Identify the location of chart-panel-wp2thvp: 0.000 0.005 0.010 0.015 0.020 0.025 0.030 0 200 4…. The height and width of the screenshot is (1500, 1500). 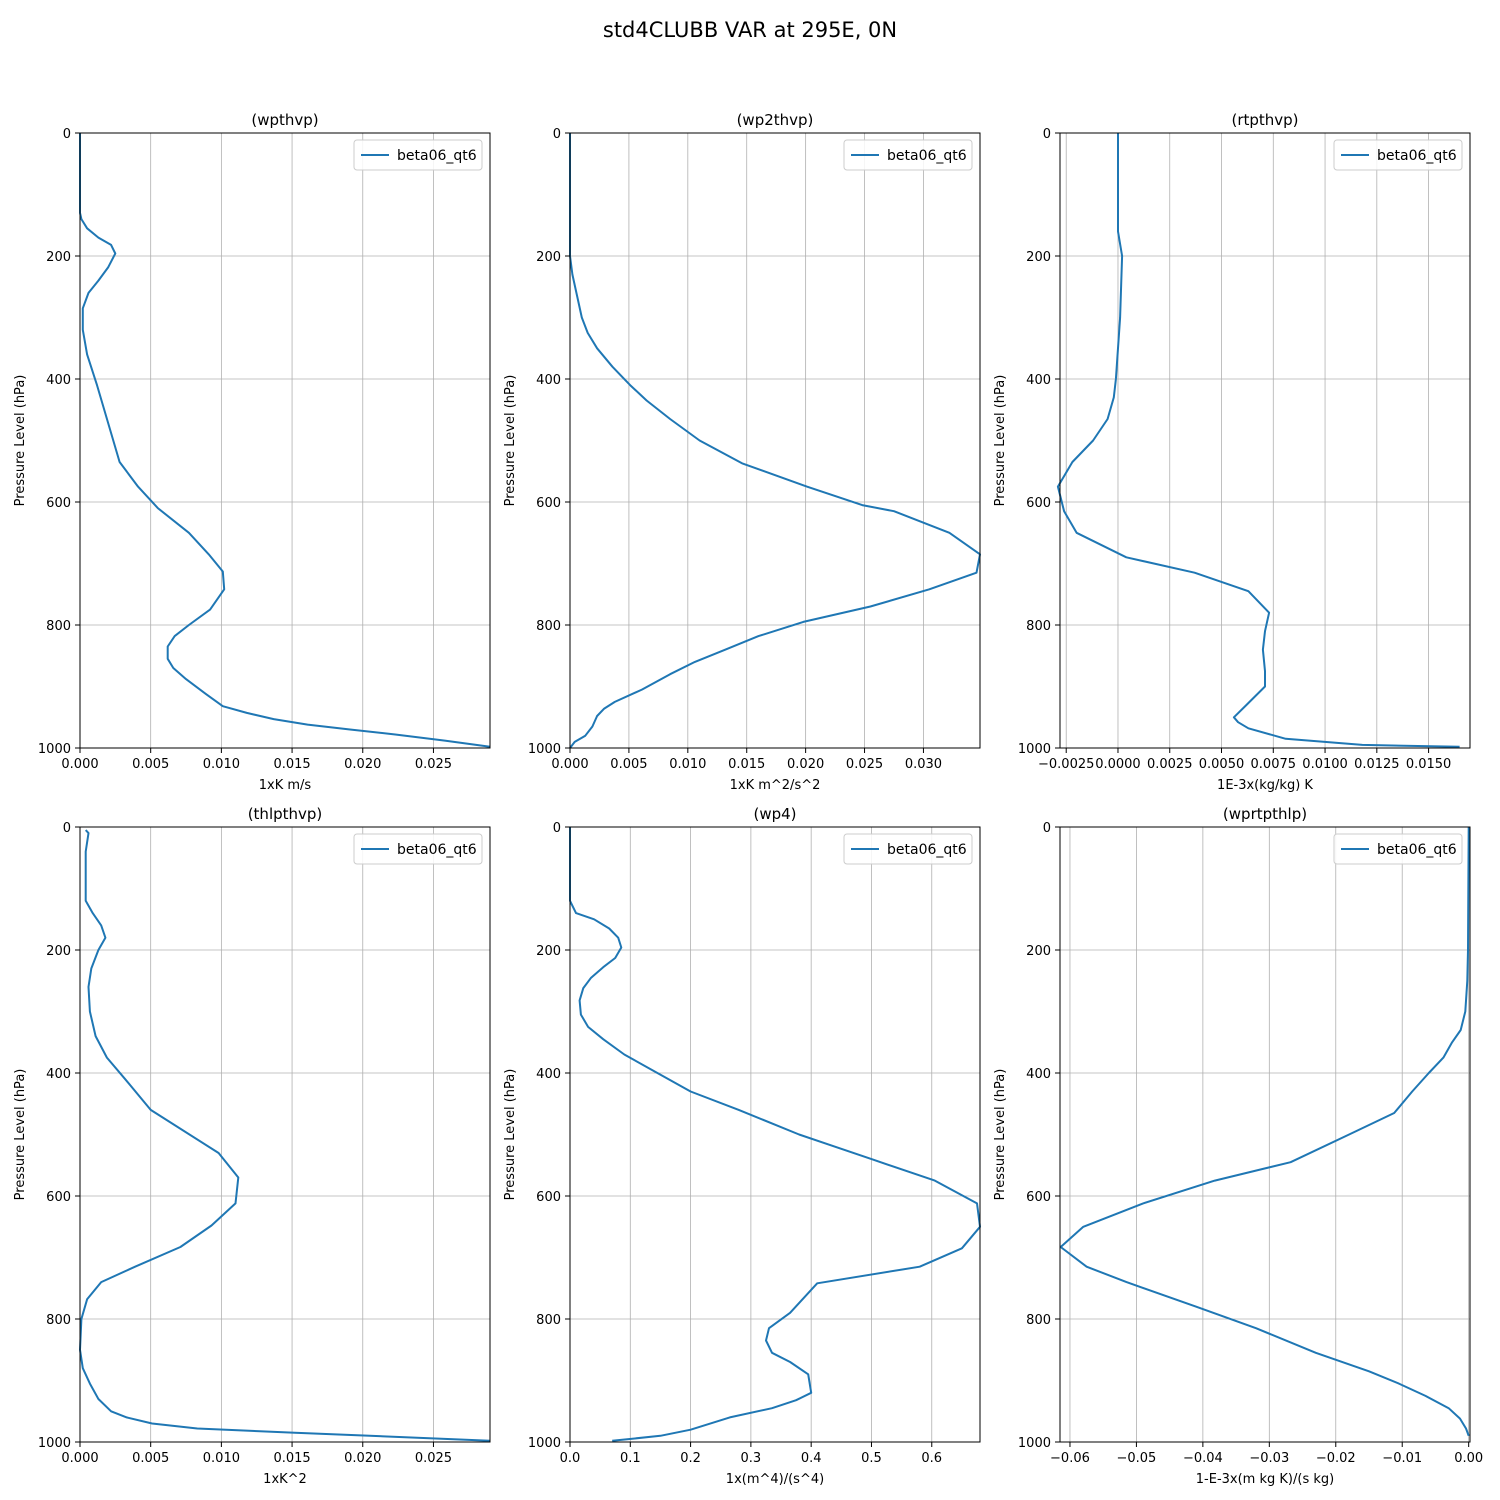
(742, 452).